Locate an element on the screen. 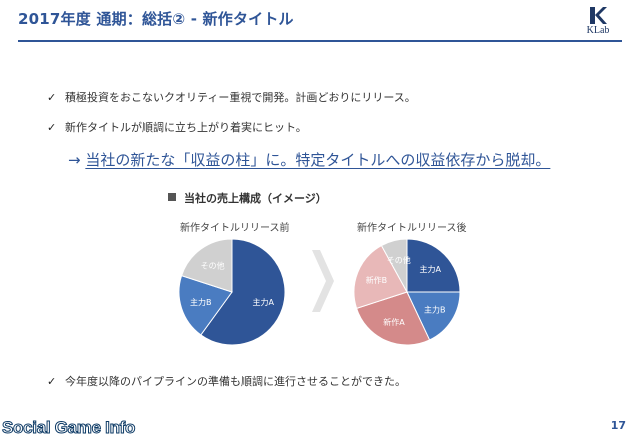 The image size is (640, 443). bullet-item: ✓ 積極投資をおこないクオリティー重視で開発。計画どおりにリリース。 is located at coordinates (231, 97).